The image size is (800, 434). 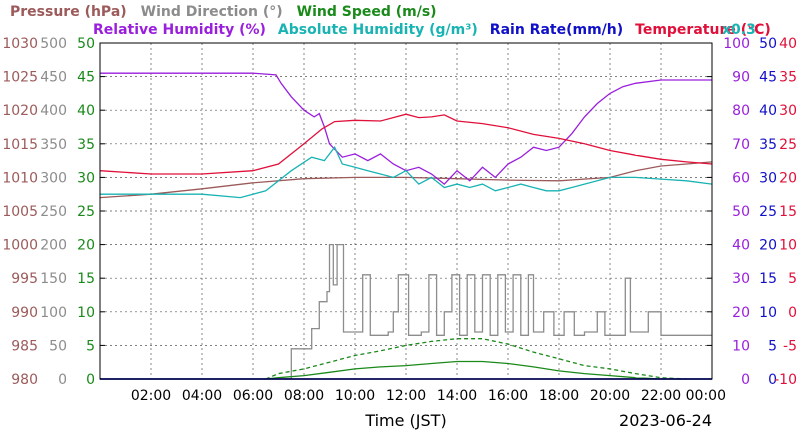 What do you see at coordinates (253, 396) in the screenshot?
I see `x-tick-label: 06:00` at bounding box center [253, 396].